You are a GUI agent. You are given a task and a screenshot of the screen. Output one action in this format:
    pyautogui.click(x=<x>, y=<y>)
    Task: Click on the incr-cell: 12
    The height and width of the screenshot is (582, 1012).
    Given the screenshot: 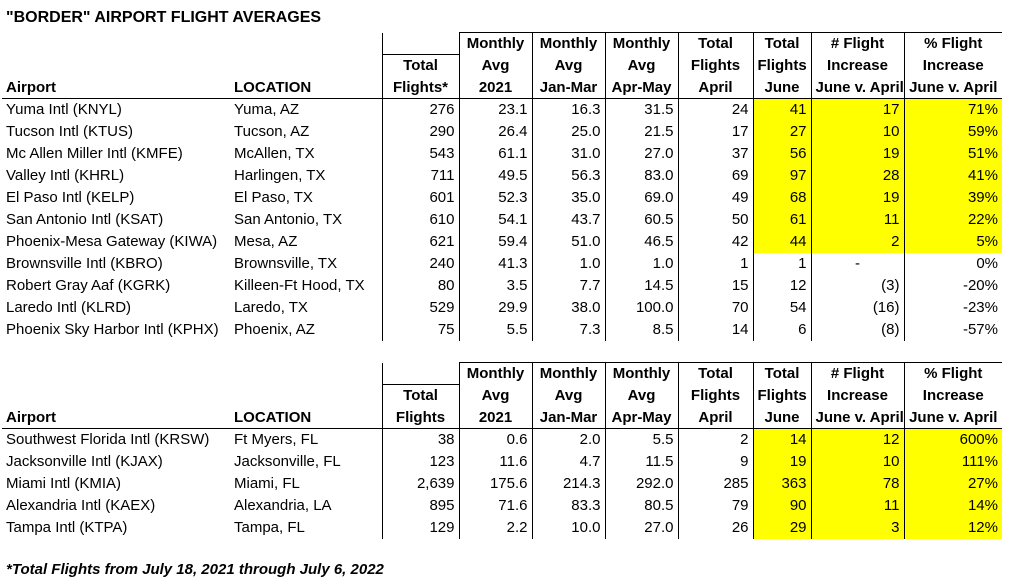 What is the action you would take?
    pyautogui.click(x=857, y=439)
    